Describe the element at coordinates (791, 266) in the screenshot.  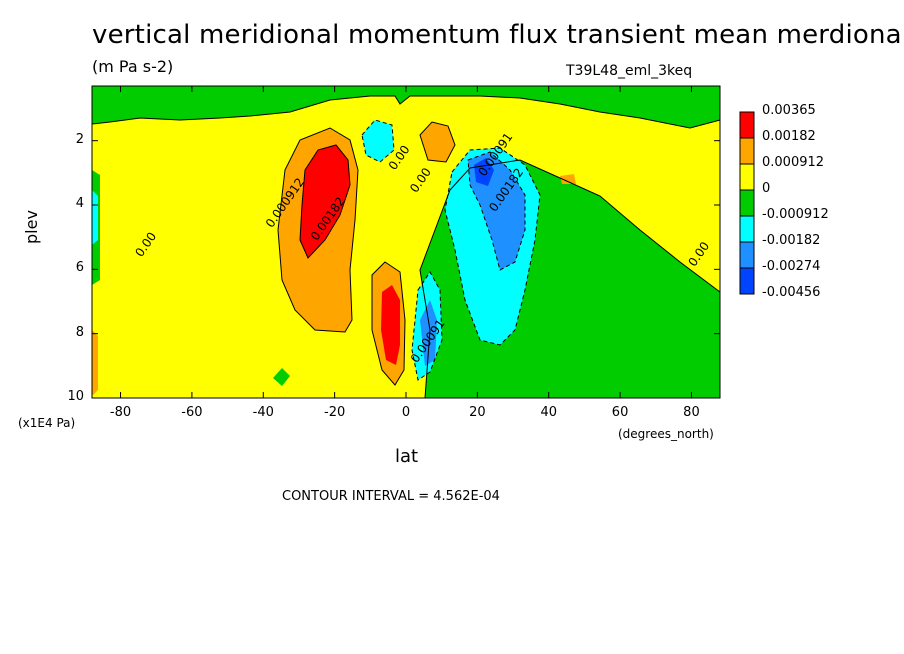
I see `legend-level-label: -0.00274` at that location.